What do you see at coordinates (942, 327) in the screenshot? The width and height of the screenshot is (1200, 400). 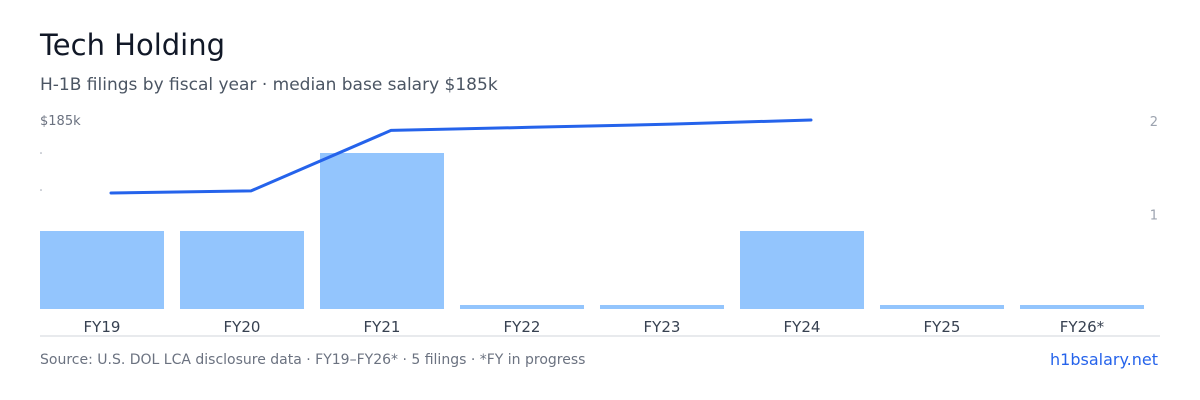 I see `x-tick-label: FY25` at bounding box center [942, 327].